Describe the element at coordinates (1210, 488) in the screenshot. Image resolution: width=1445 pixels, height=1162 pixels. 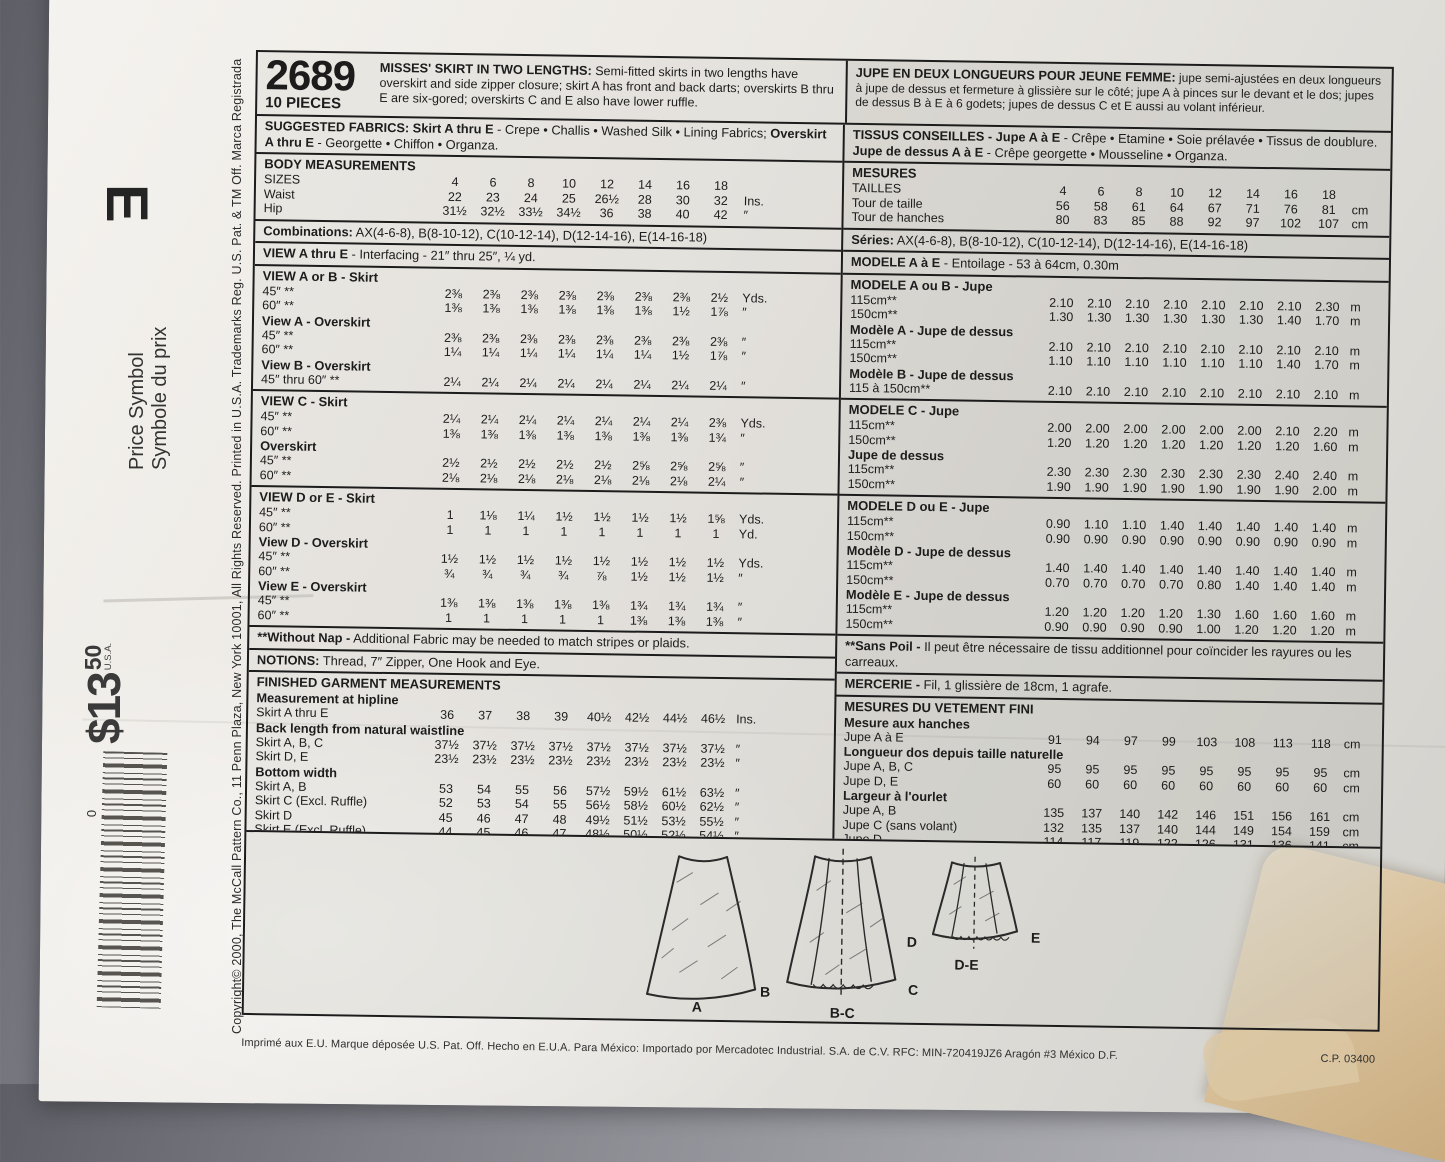
I see `row-value: 1.90` at that location.